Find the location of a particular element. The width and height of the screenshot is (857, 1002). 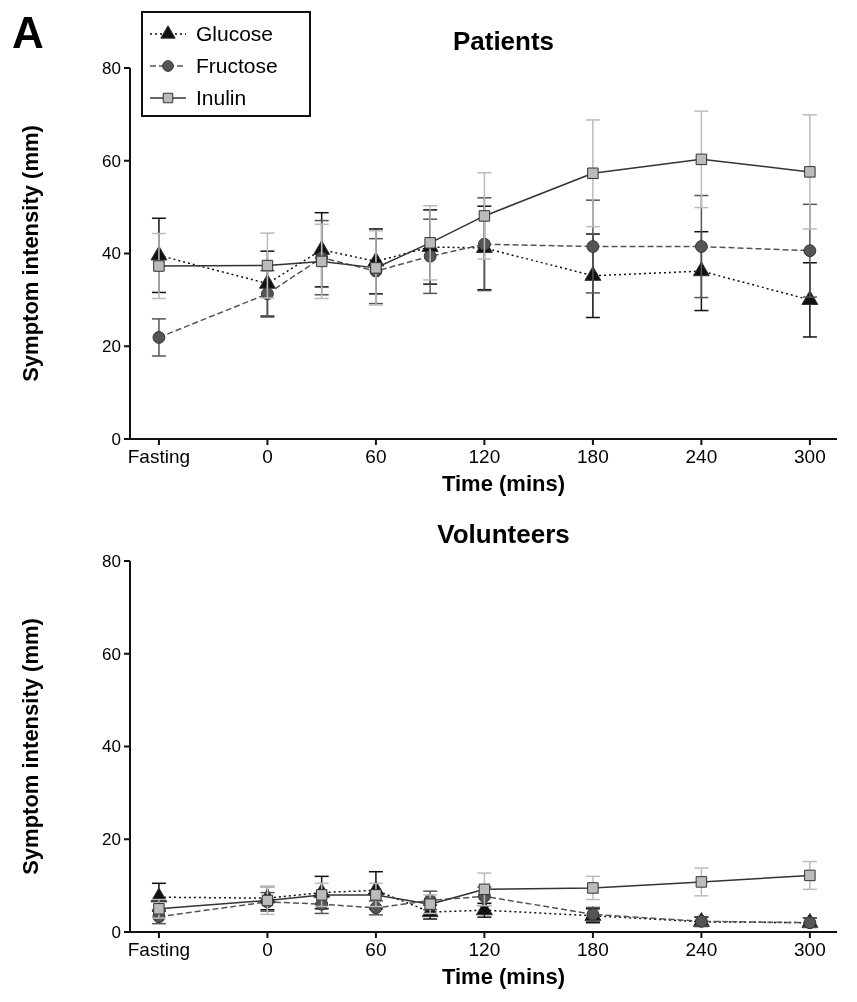

legend-label: Inulin is located at coordinates (221, 98).